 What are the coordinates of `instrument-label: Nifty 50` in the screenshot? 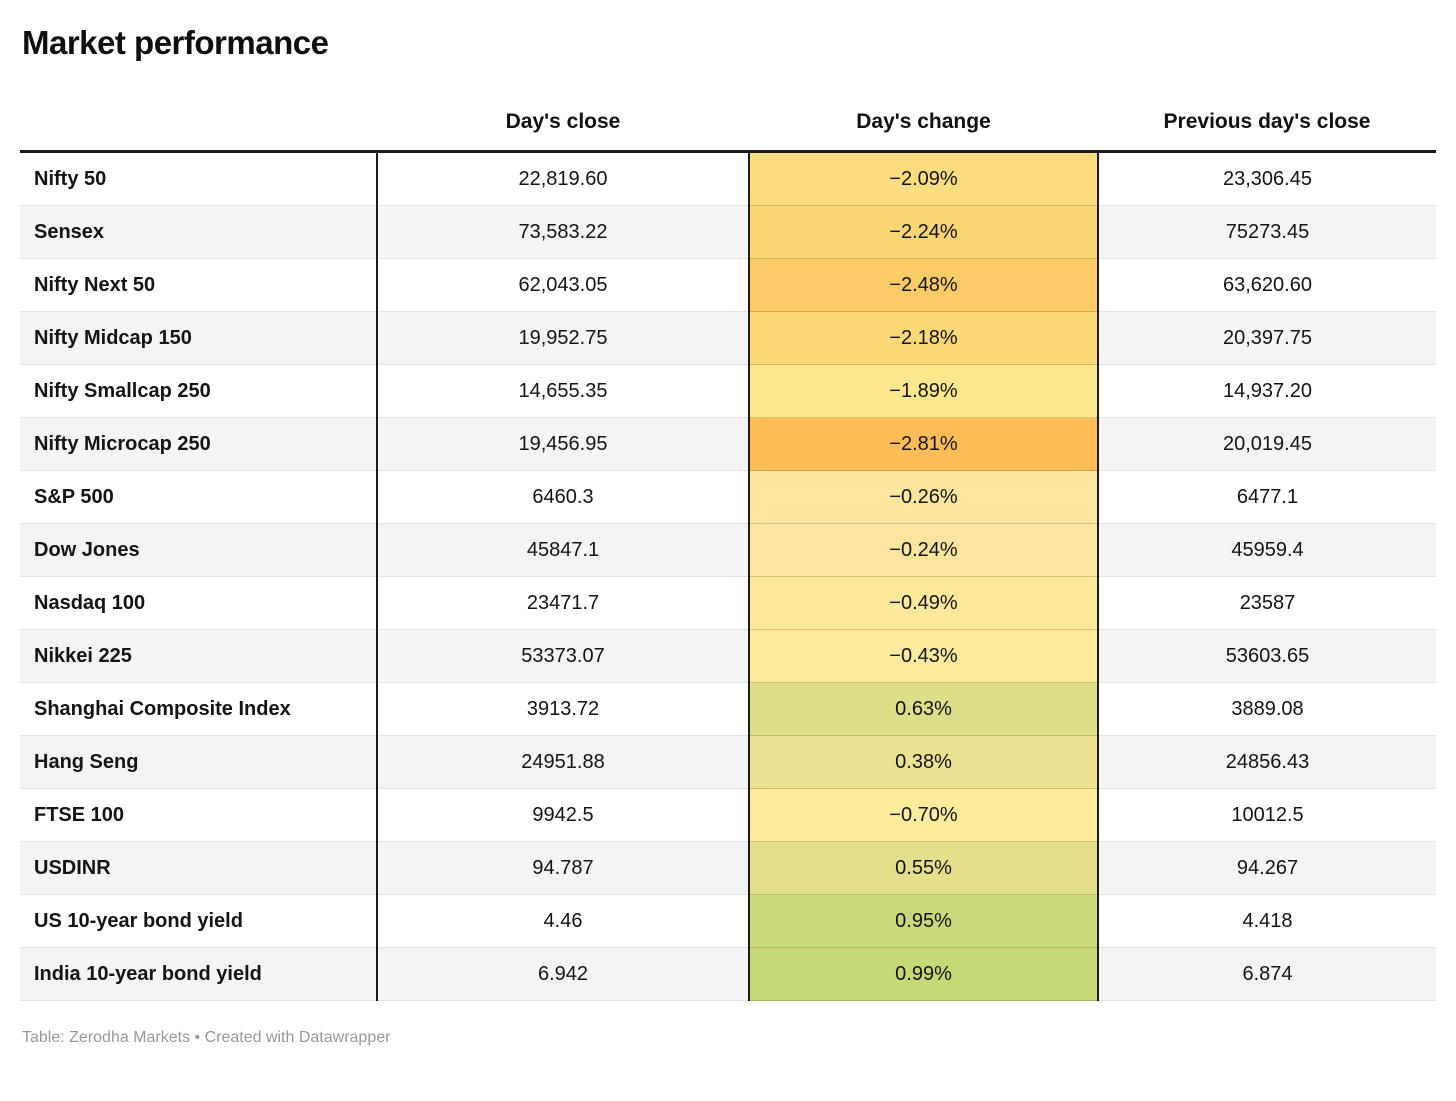 It's located at (199, 178).